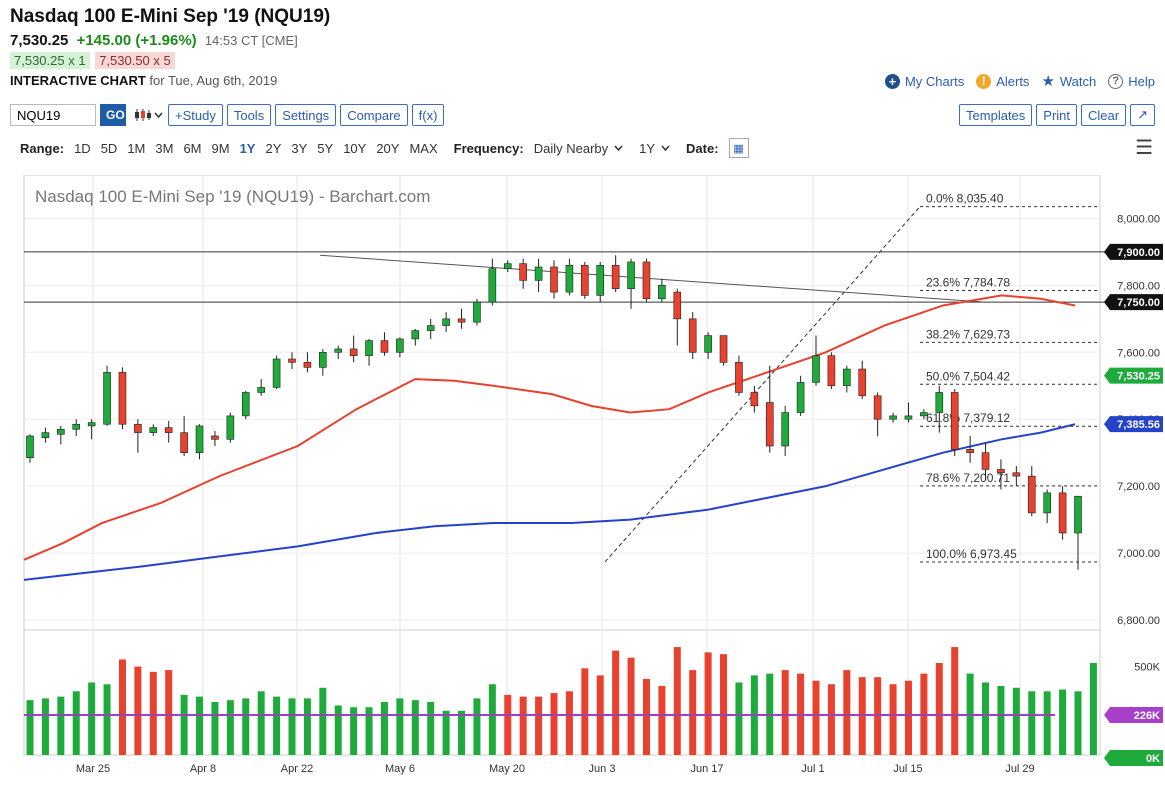 The width and height of the screenshot is (1165, 790). What do you see at coordinates (1138, 377) in the screenshot?
I see `price-badge-label: 7,530.25` at bounding box center [1138, 377].